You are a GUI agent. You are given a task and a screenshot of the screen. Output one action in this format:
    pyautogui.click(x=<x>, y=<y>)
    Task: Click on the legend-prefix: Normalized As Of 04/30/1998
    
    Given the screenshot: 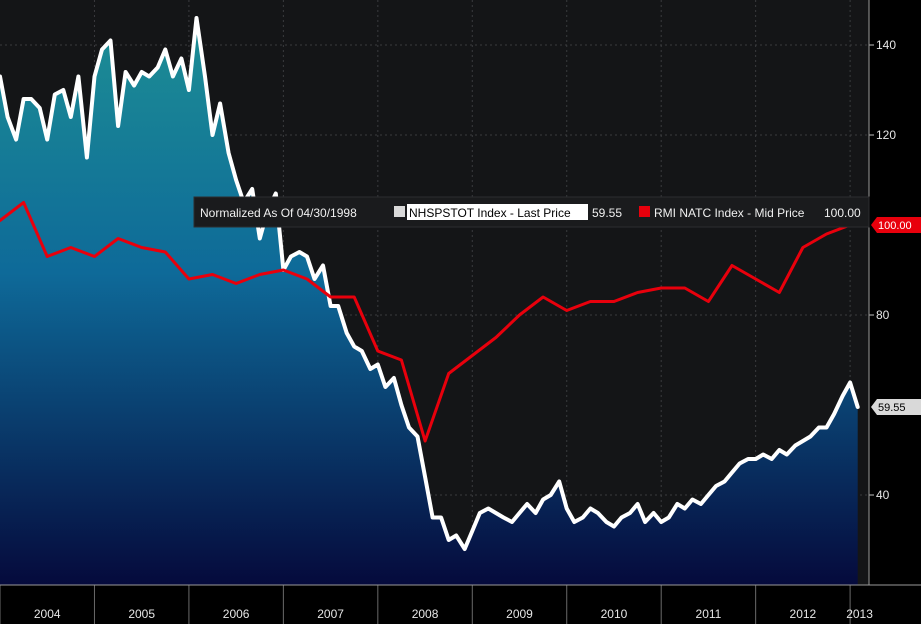 What is the action you would take?
    pyautogui.click(x=278, y=213)
    